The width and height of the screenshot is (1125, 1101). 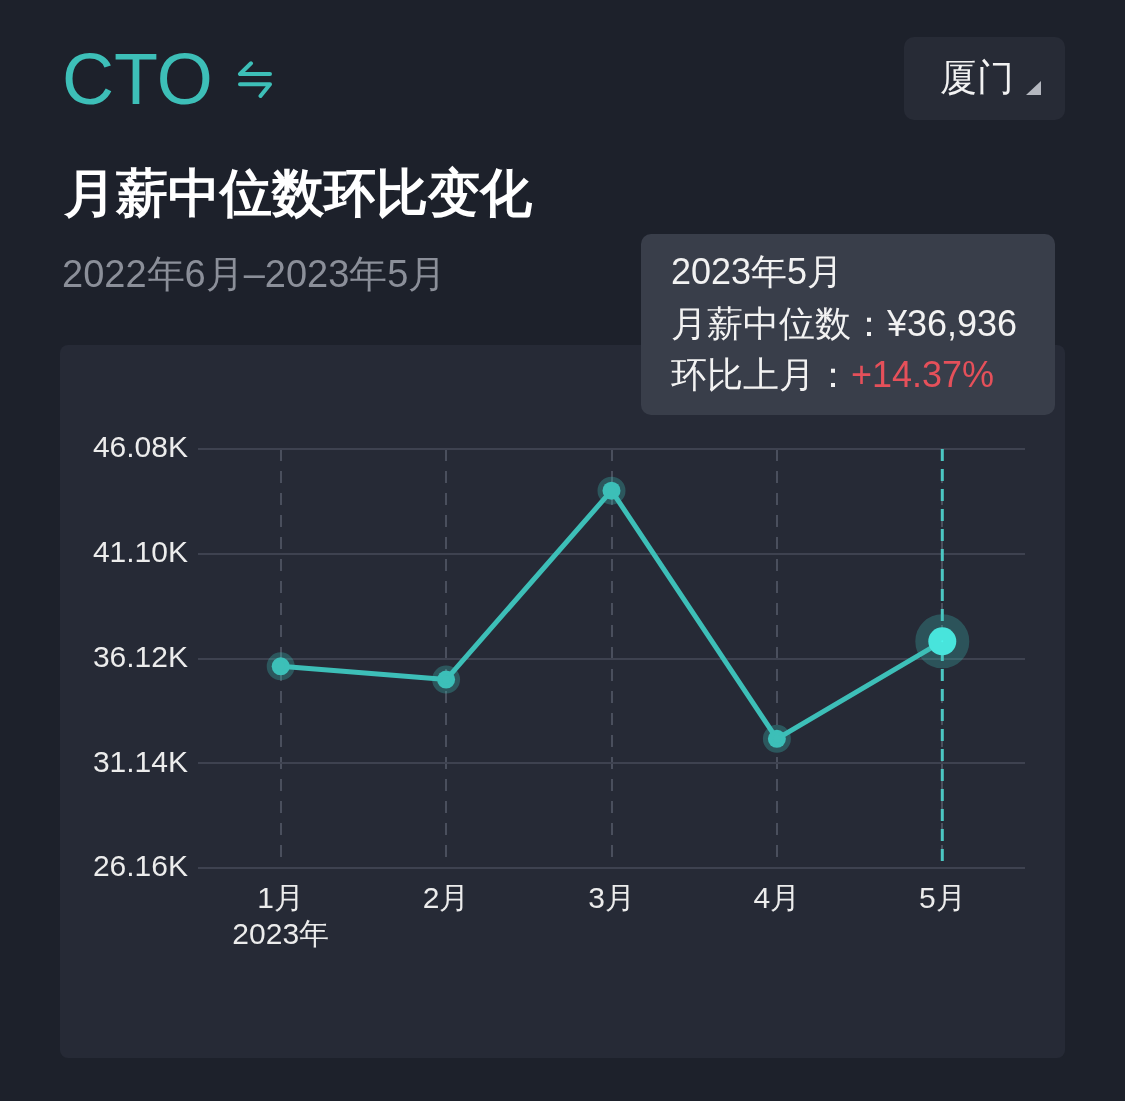 I want to click on tooltip: 2023年5月 月薪中位数：¥36,936 环比上月：+14.37%, so click(x=848, y=324).